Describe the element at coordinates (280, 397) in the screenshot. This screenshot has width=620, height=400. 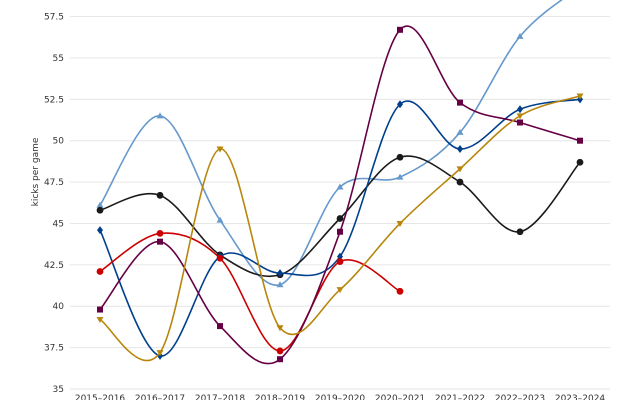
I see `x-tick-label: 2018–2019` at that location.